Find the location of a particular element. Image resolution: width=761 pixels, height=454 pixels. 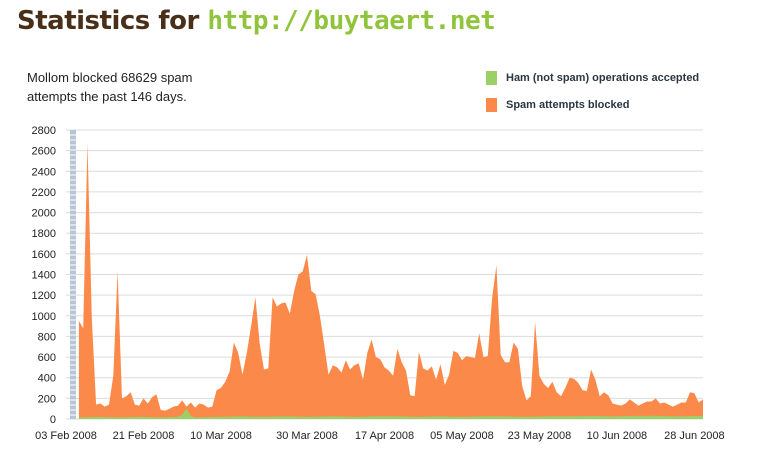

x-tick-label: 28 Jun 2008 is located at coordinates (694, 436).